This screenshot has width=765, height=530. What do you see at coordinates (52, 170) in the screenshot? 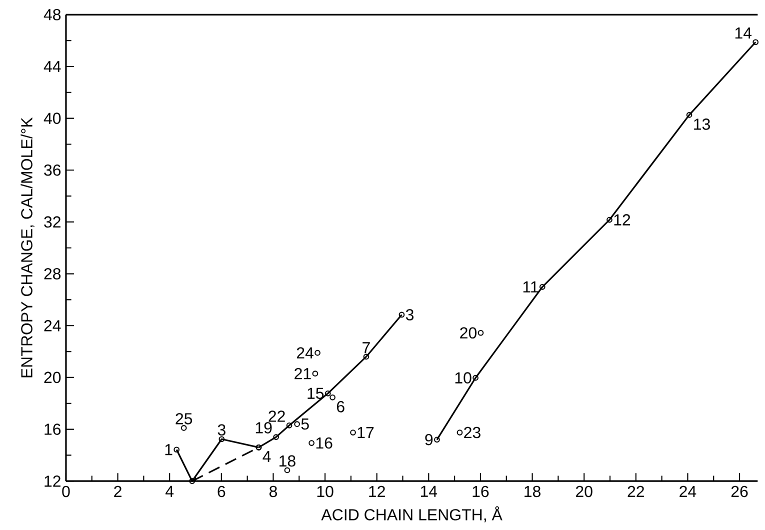
I see `y-tick-label: 36` at bounding box center [52, 170].